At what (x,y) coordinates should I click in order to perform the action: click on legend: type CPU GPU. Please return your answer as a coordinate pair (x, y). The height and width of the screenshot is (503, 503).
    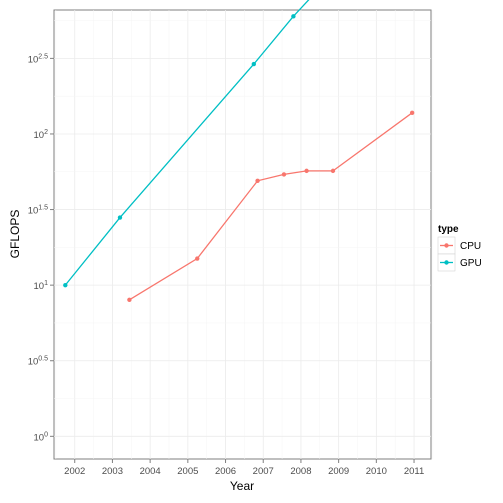
    Looking at the image, I should click on (459, 248).